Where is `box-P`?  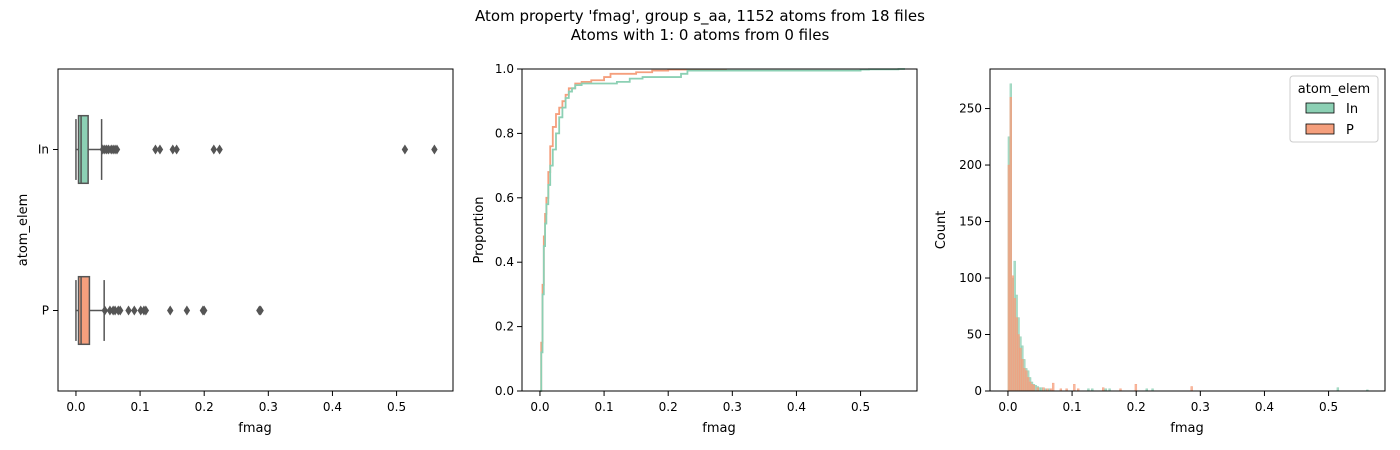
box-P is located at coordinates (84, 310).